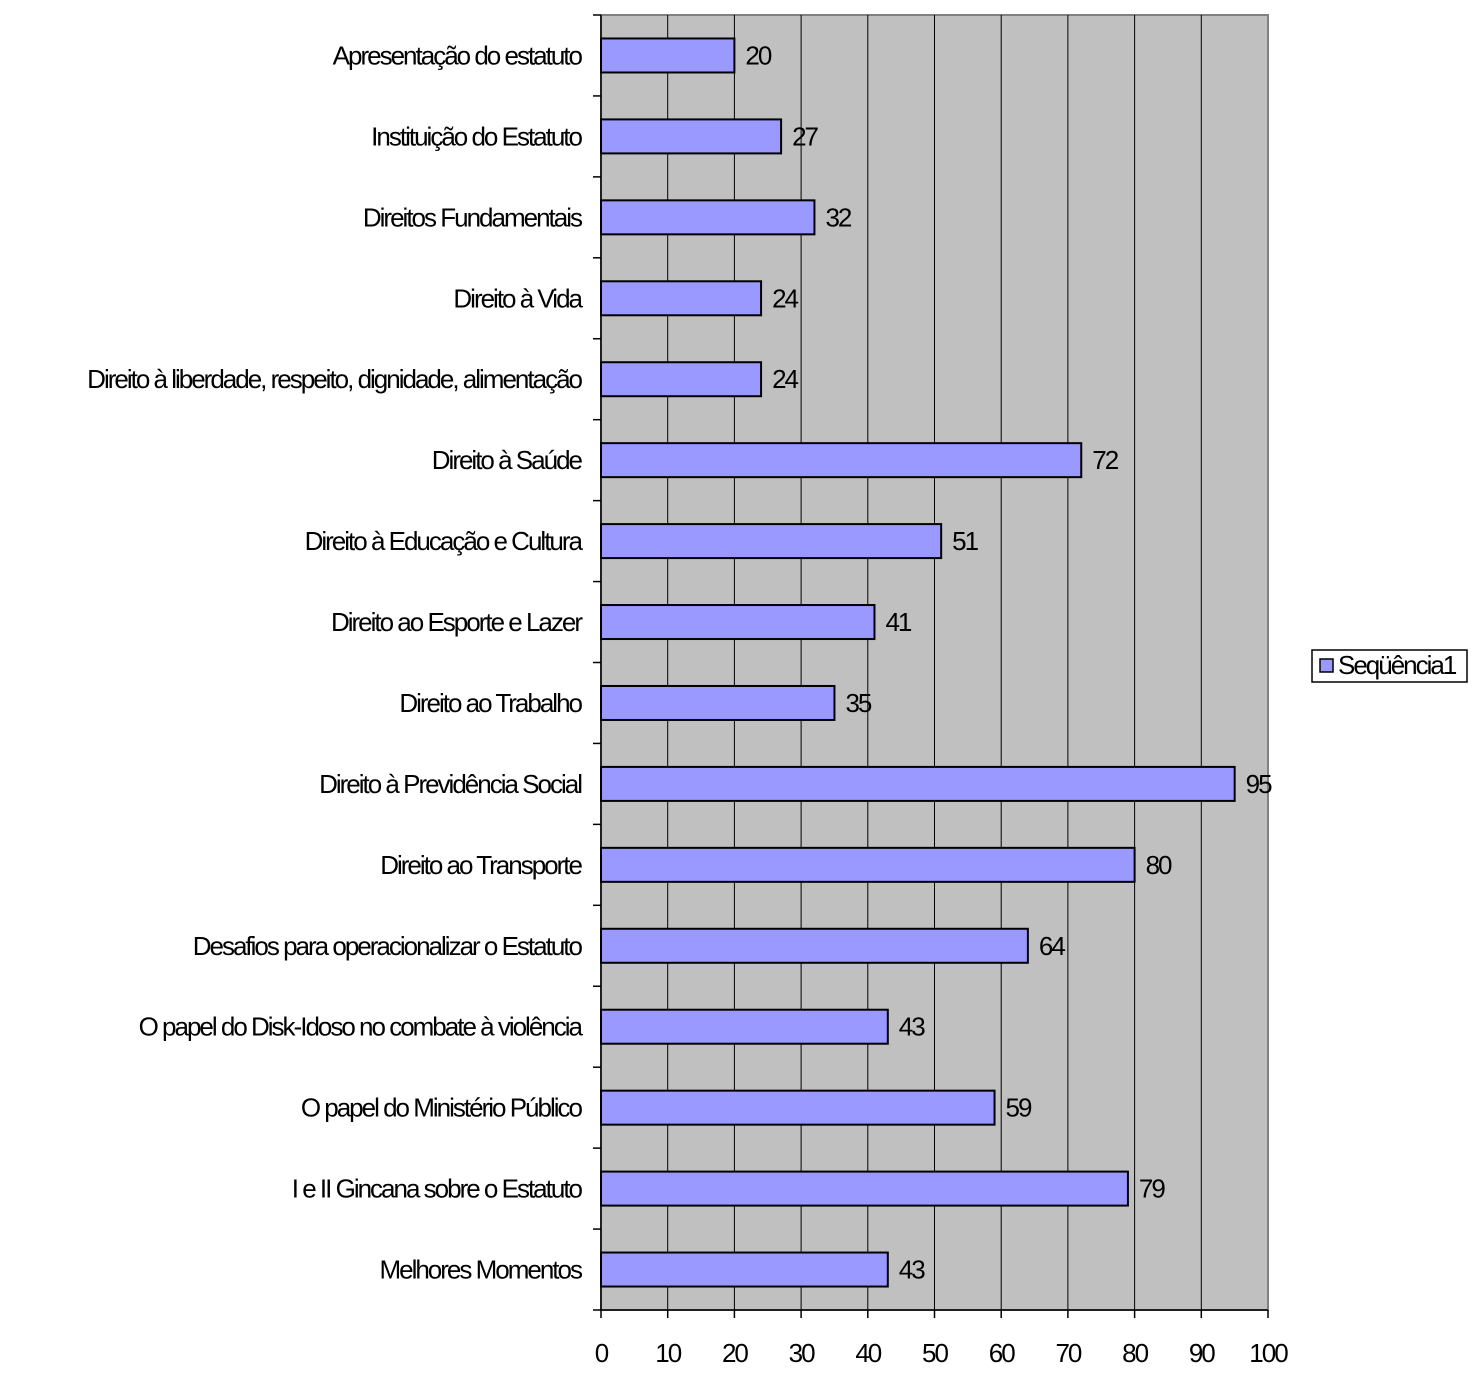 The image size is (1475, 1381). Describe the element at coordinates (507, 460) in the screenshot. I see `category-label: Direito à Saúde` at that location.